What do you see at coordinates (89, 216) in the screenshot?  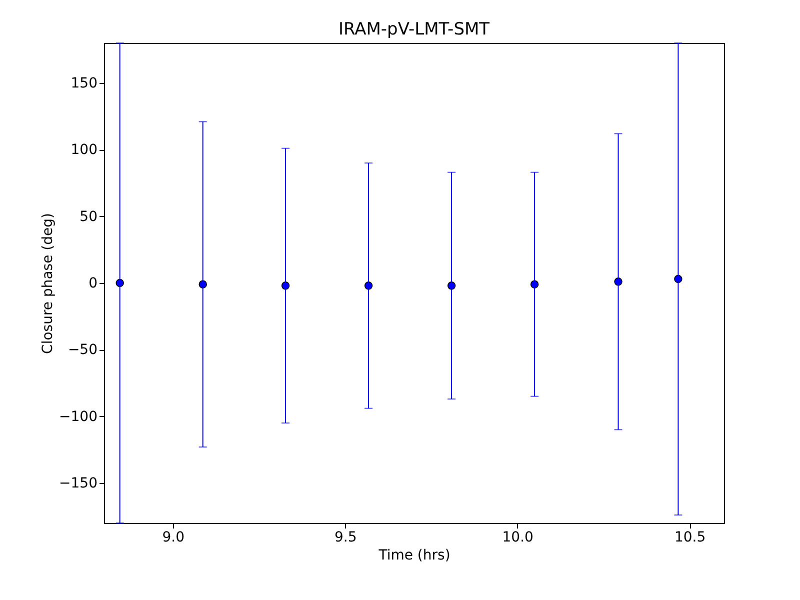 I see `y-tick-label: 50` at bounding box center [89, 216].